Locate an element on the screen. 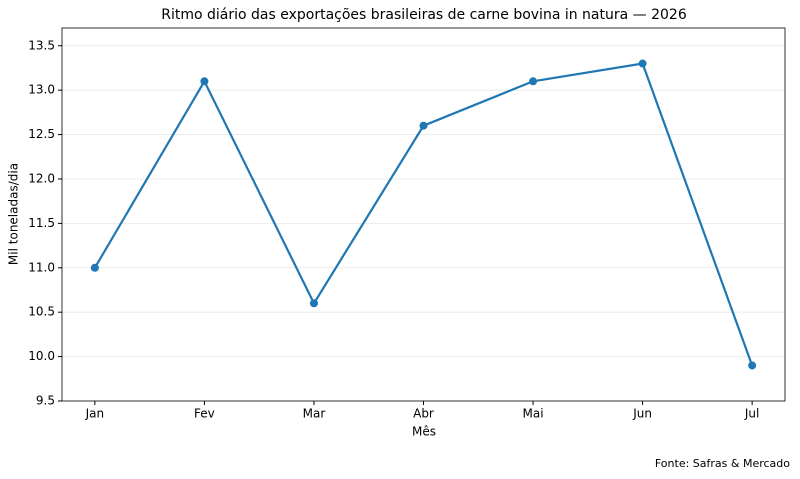 The width and height of the screenshot is (800, 479). y-tick-label: 10.5 is located at coordinates (41, 312).